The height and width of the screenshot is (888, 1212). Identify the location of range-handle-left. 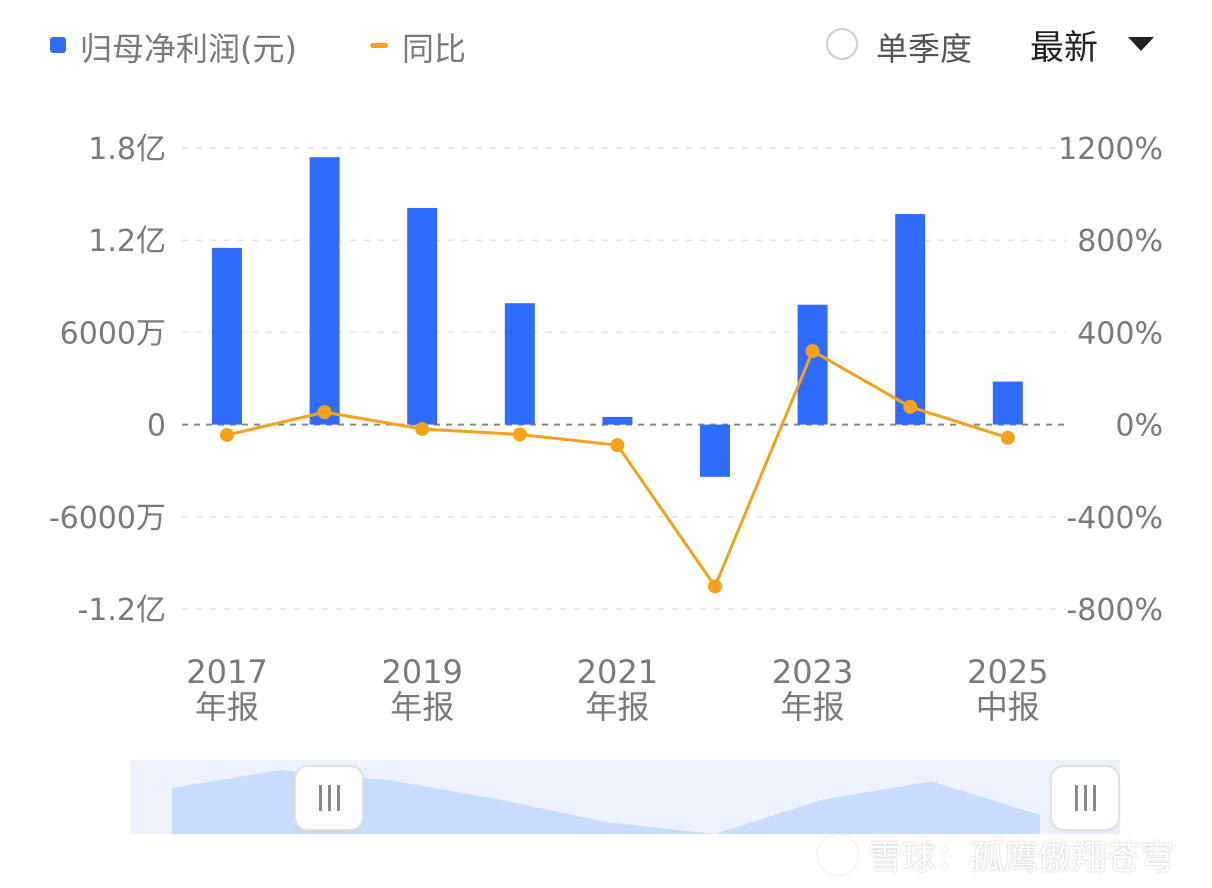
(329, 798).